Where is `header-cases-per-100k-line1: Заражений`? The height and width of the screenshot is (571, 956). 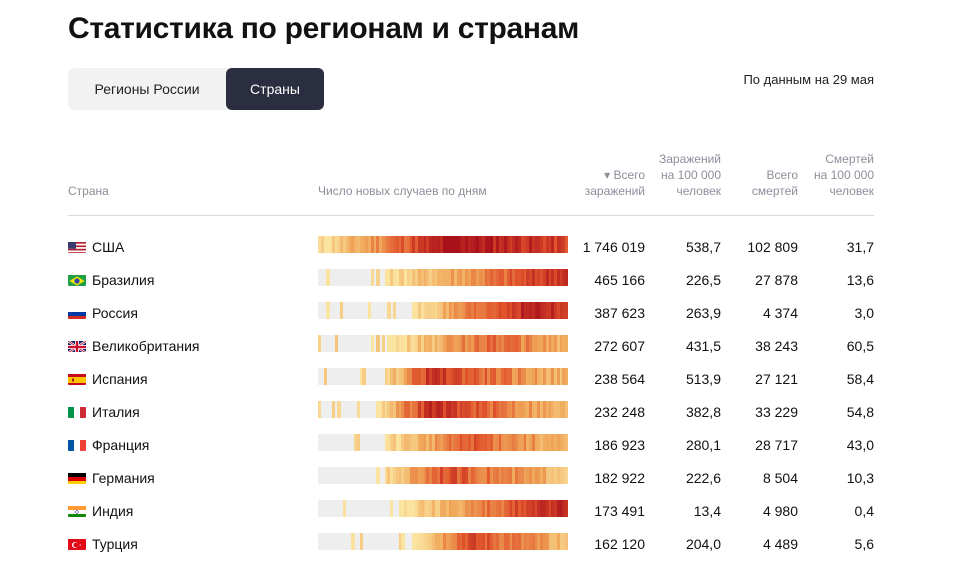 header-cases-per-100k-line1: Заражений is located at coordinates (689, 159).